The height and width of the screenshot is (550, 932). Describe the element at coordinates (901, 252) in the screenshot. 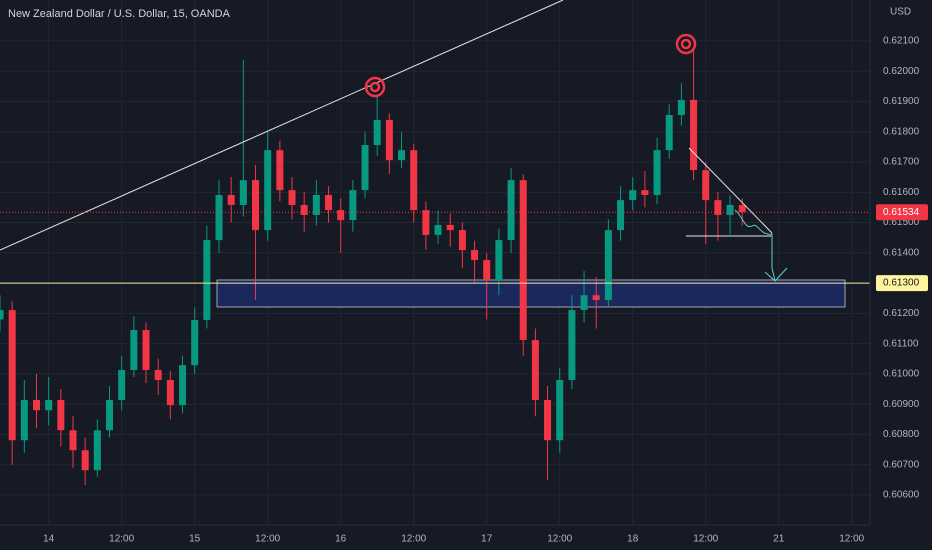

I see `y-tick-label: 0.61400` at that location.